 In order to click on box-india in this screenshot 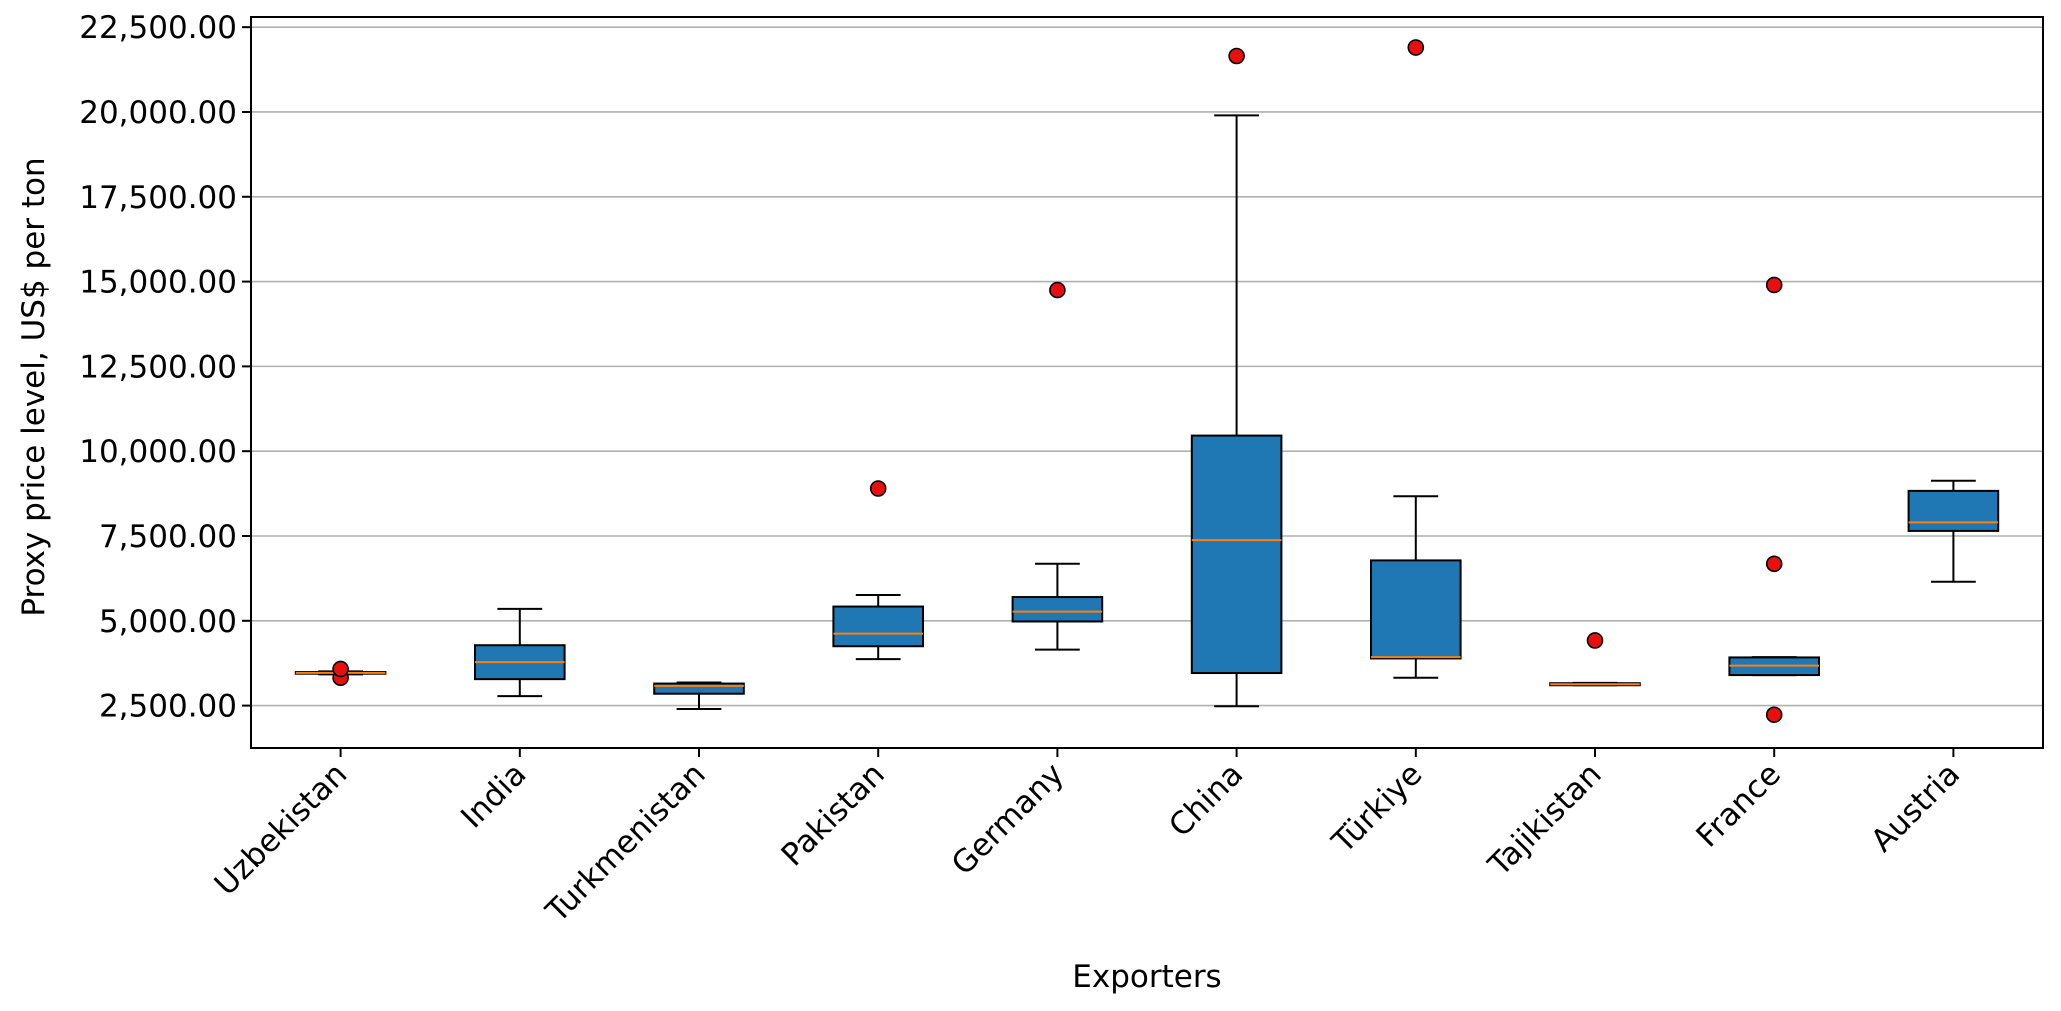, I will do `click(520, 652)`.